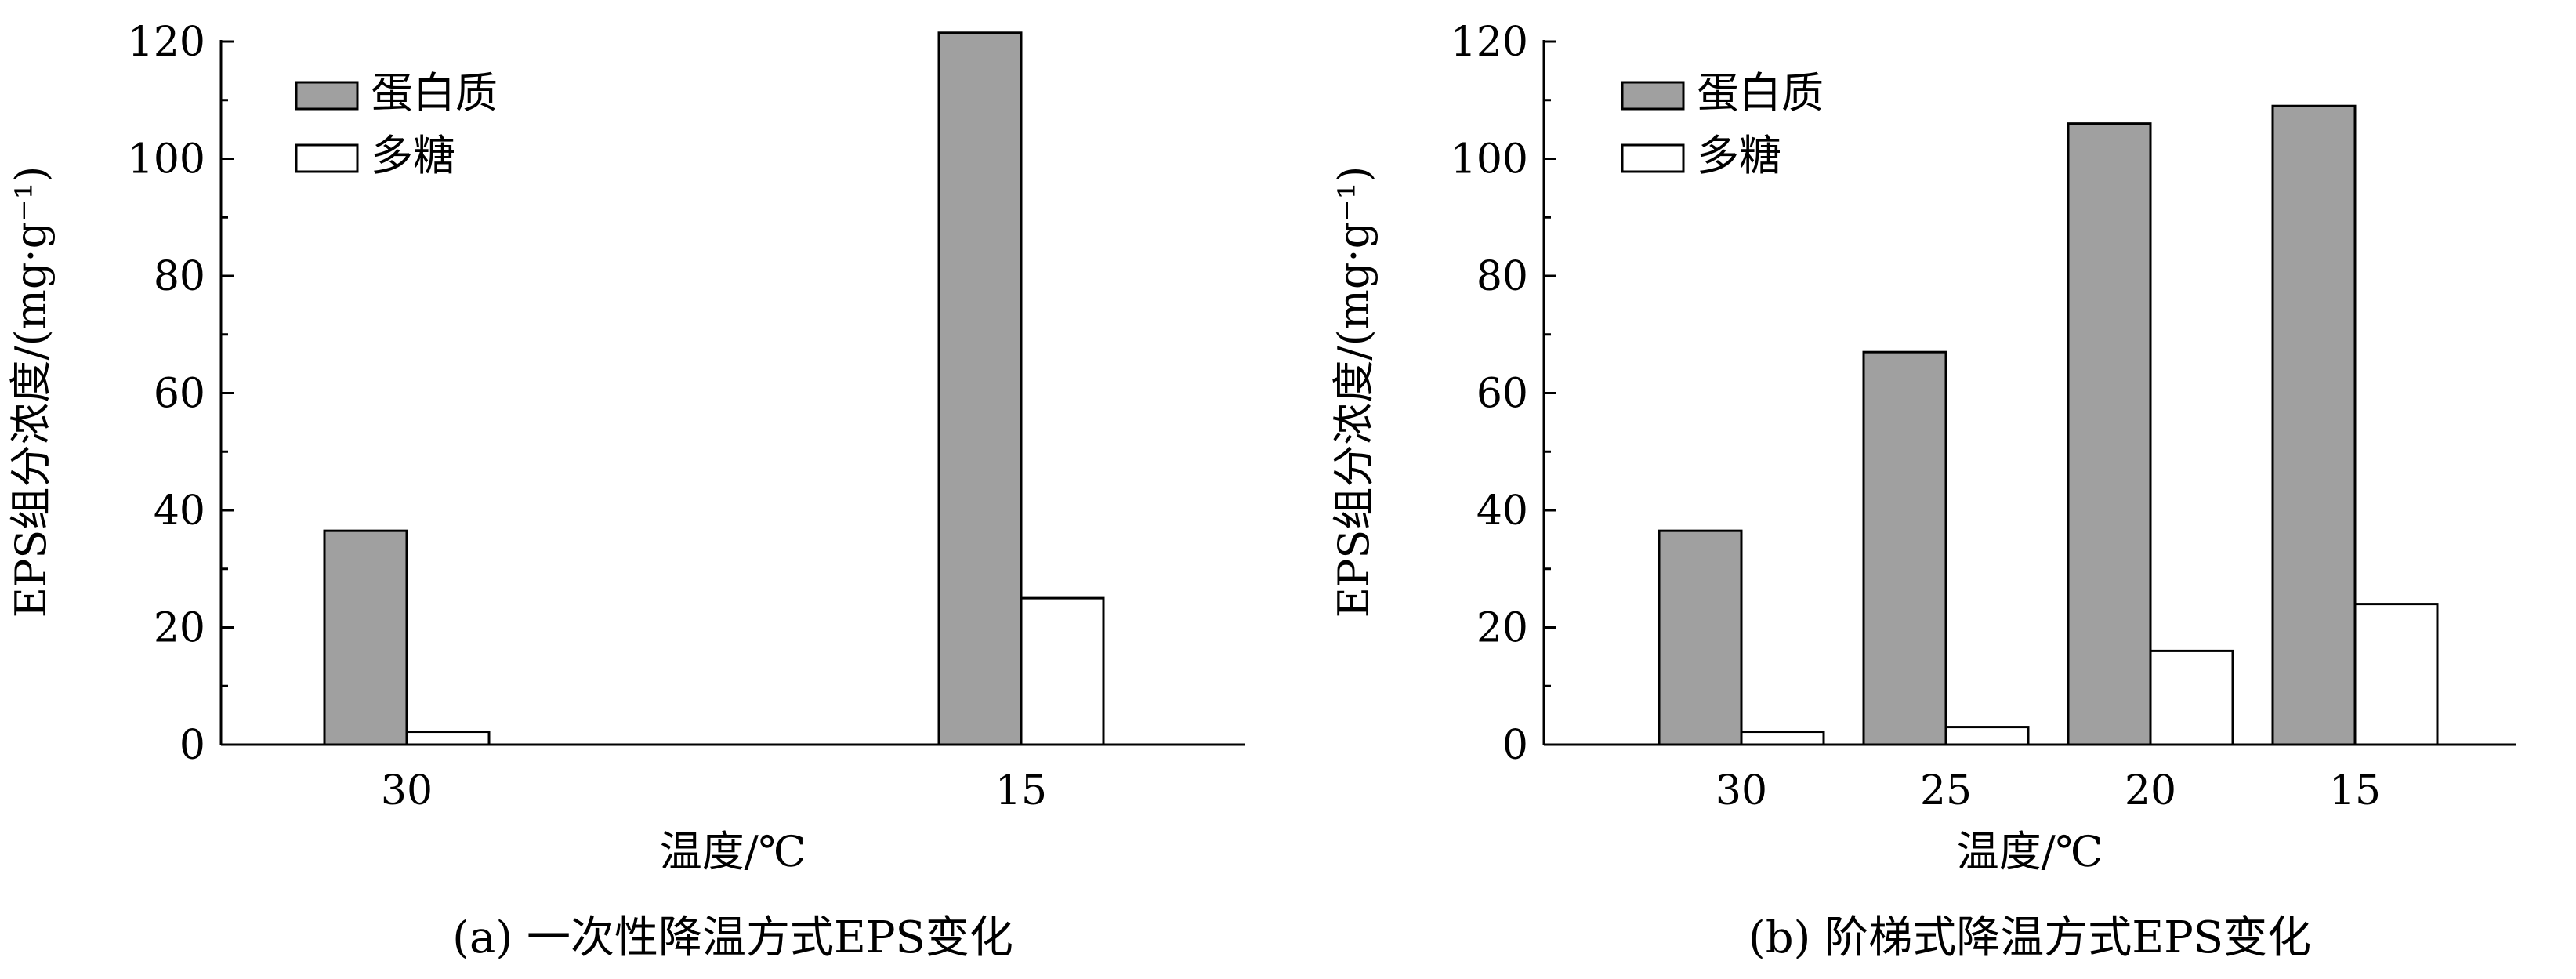 The image size is (2576, 979). I want to click on panel-caption: (b) 阶梯式降温方式EPS变化, so click(2029, 937).